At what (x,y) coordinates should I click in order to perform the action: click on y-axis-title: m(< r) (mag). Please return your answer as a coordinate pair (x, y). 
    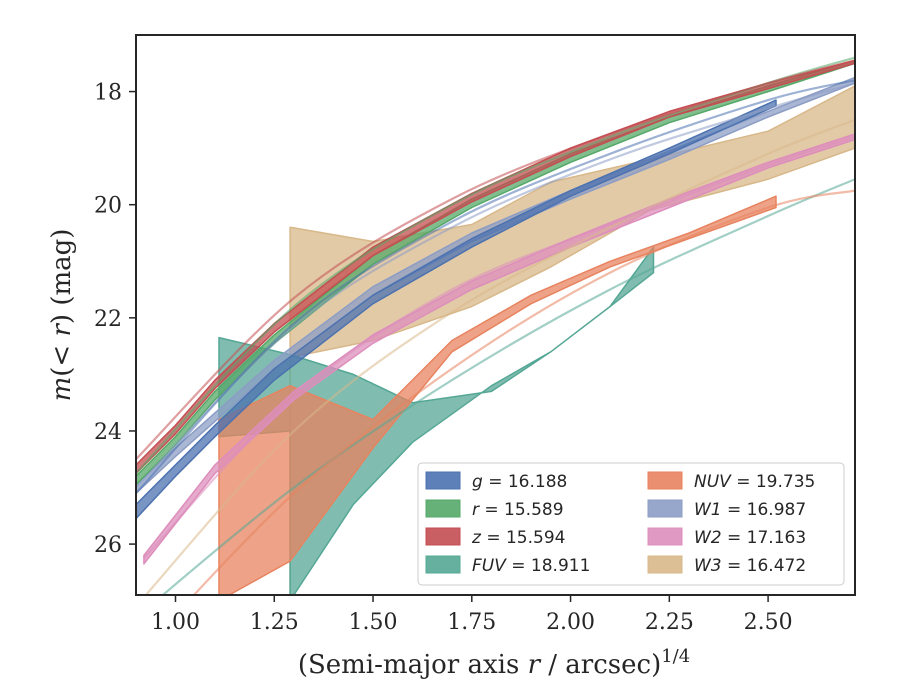
    Looking at the image, I should click on (62, 315).